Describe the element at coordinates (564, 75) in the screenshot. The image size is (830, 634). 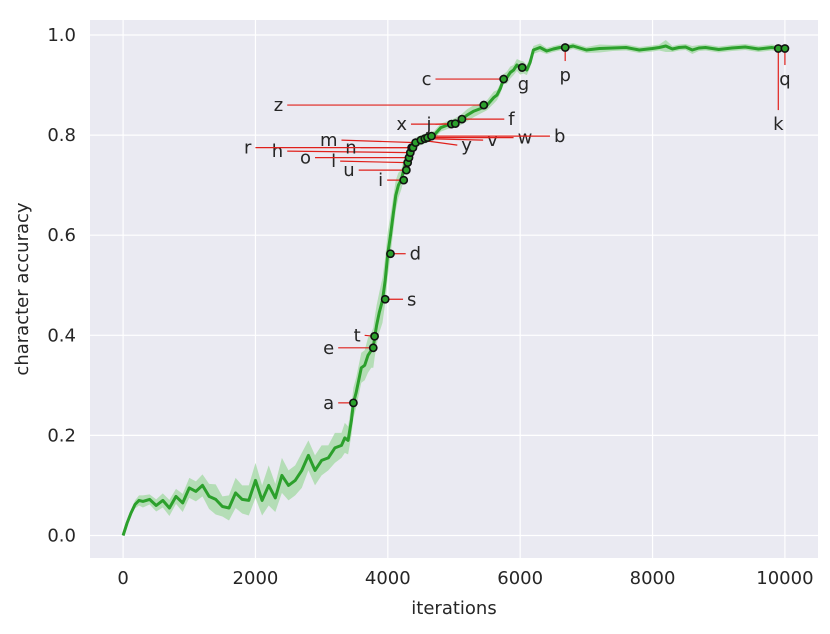
I see `annotation-label: p` at that location.